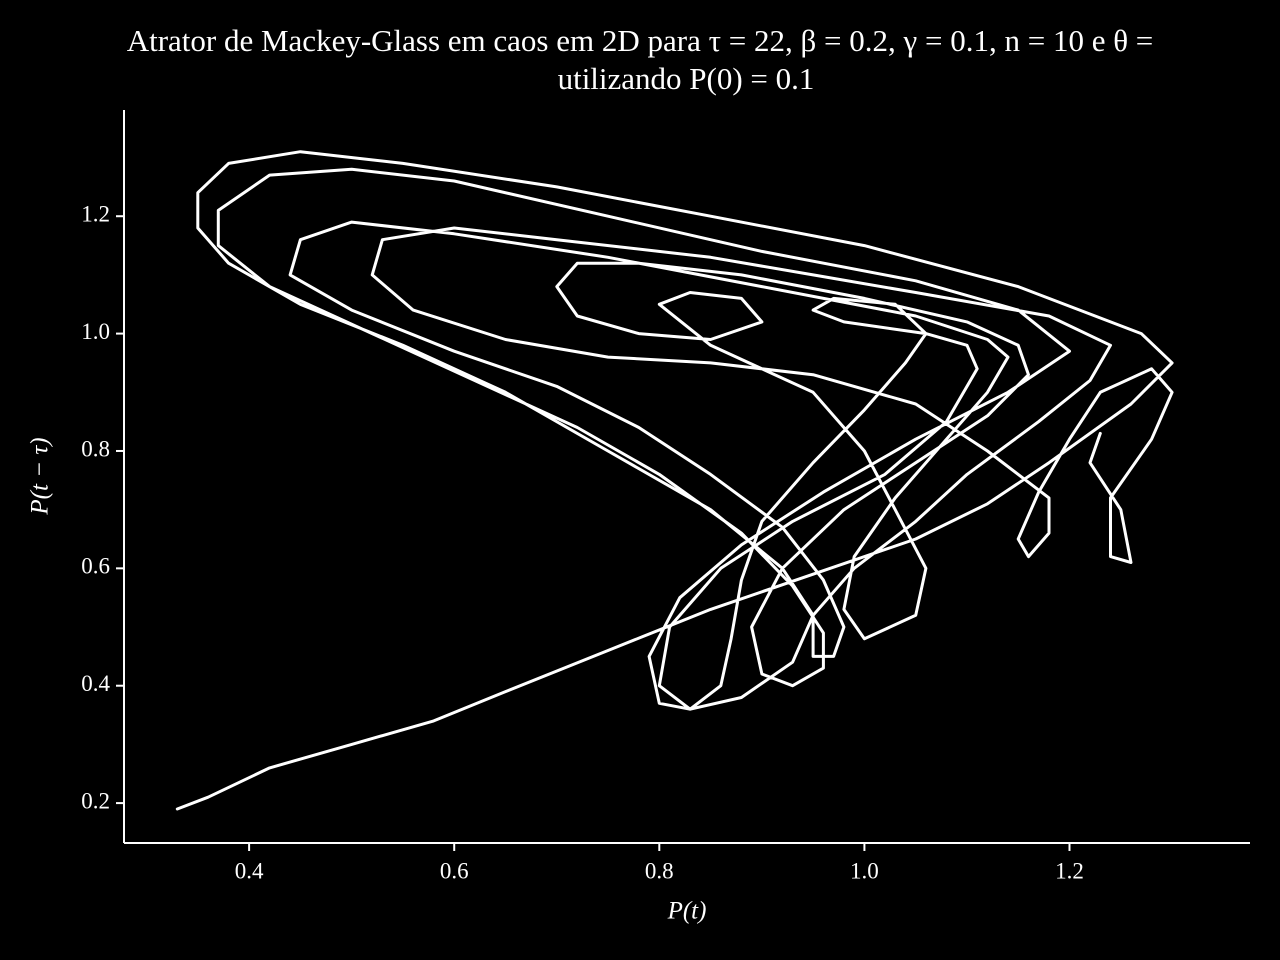 This screenshot has width=1280, height=960. I want to click on y-tick-label: 1.0, so click(95, 331).